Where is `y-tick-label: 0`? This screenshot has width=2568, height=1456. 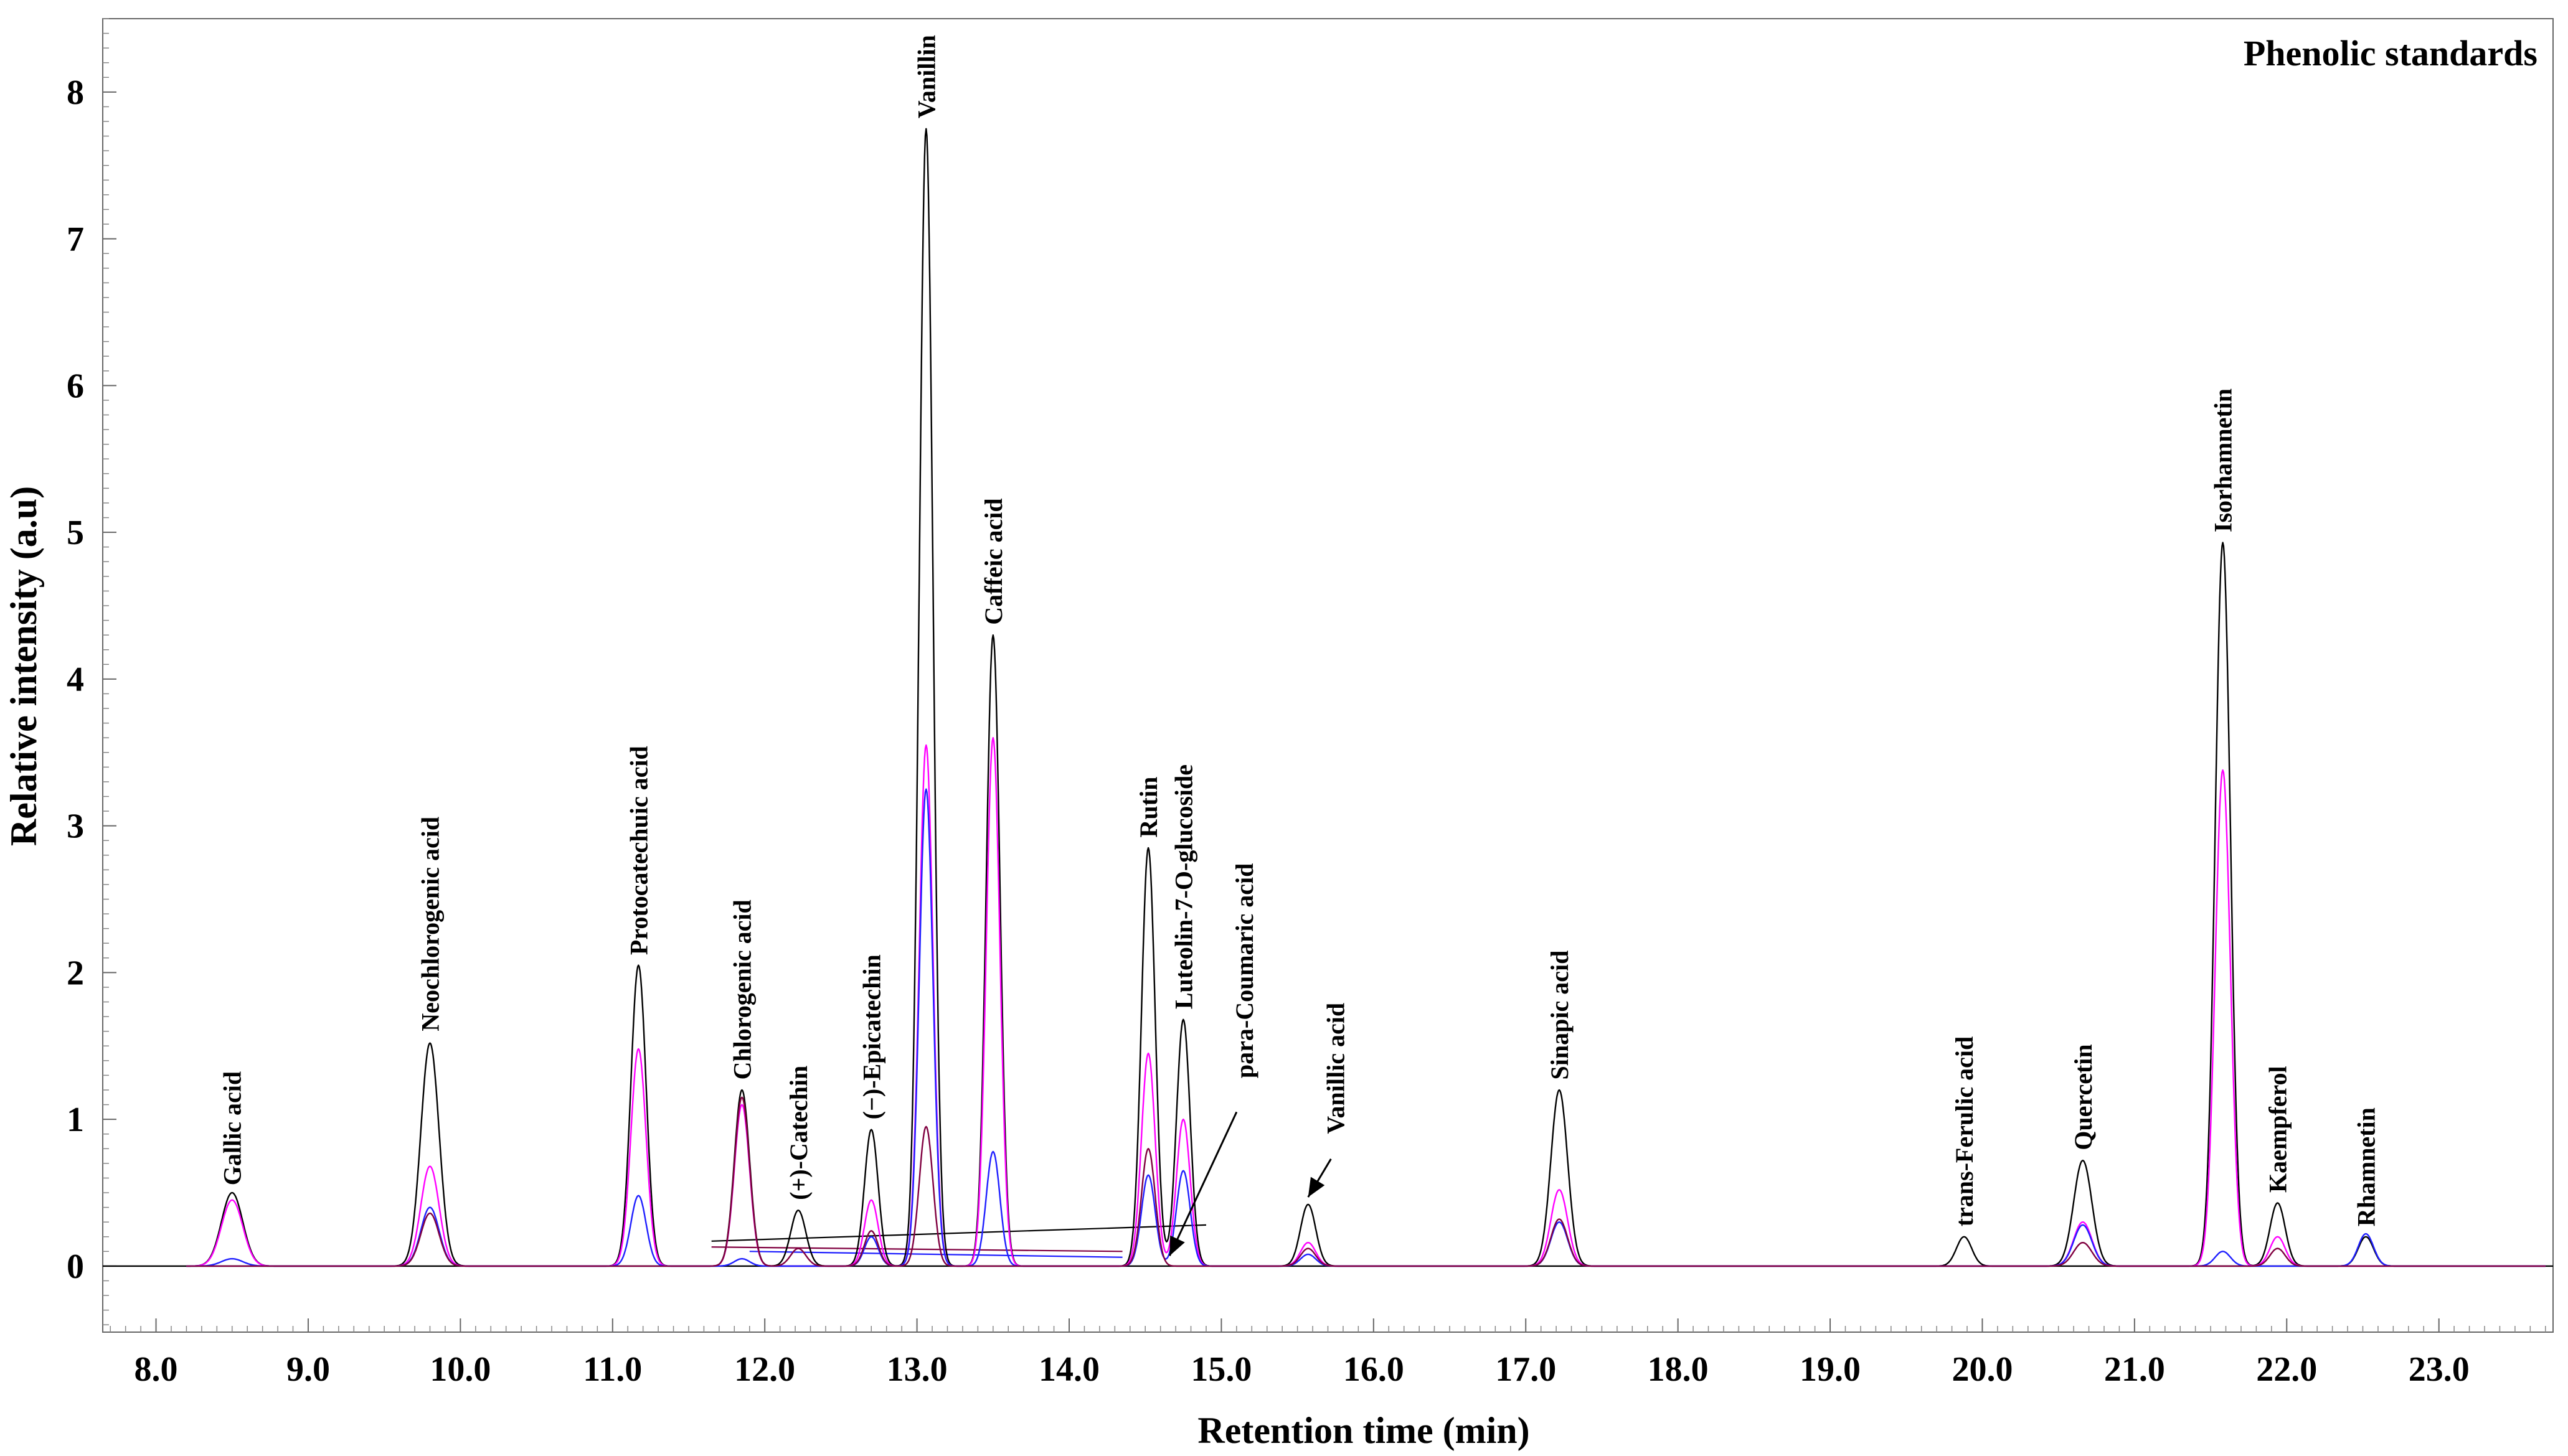
y-tick-label: 0 is located at coordinates (76, 1266).